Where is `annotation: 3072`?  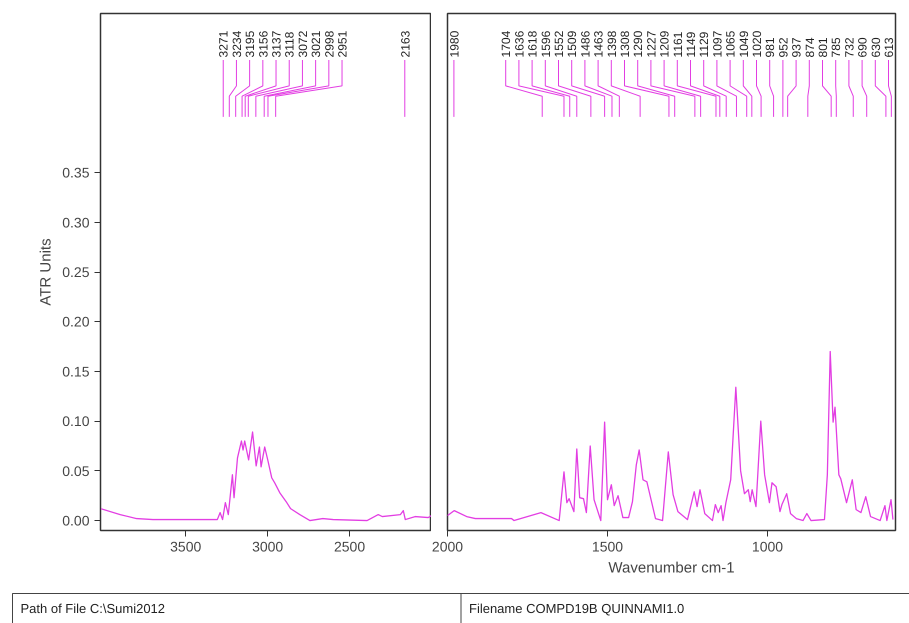
annotation: 3072 is located at coordinates (303, 44).